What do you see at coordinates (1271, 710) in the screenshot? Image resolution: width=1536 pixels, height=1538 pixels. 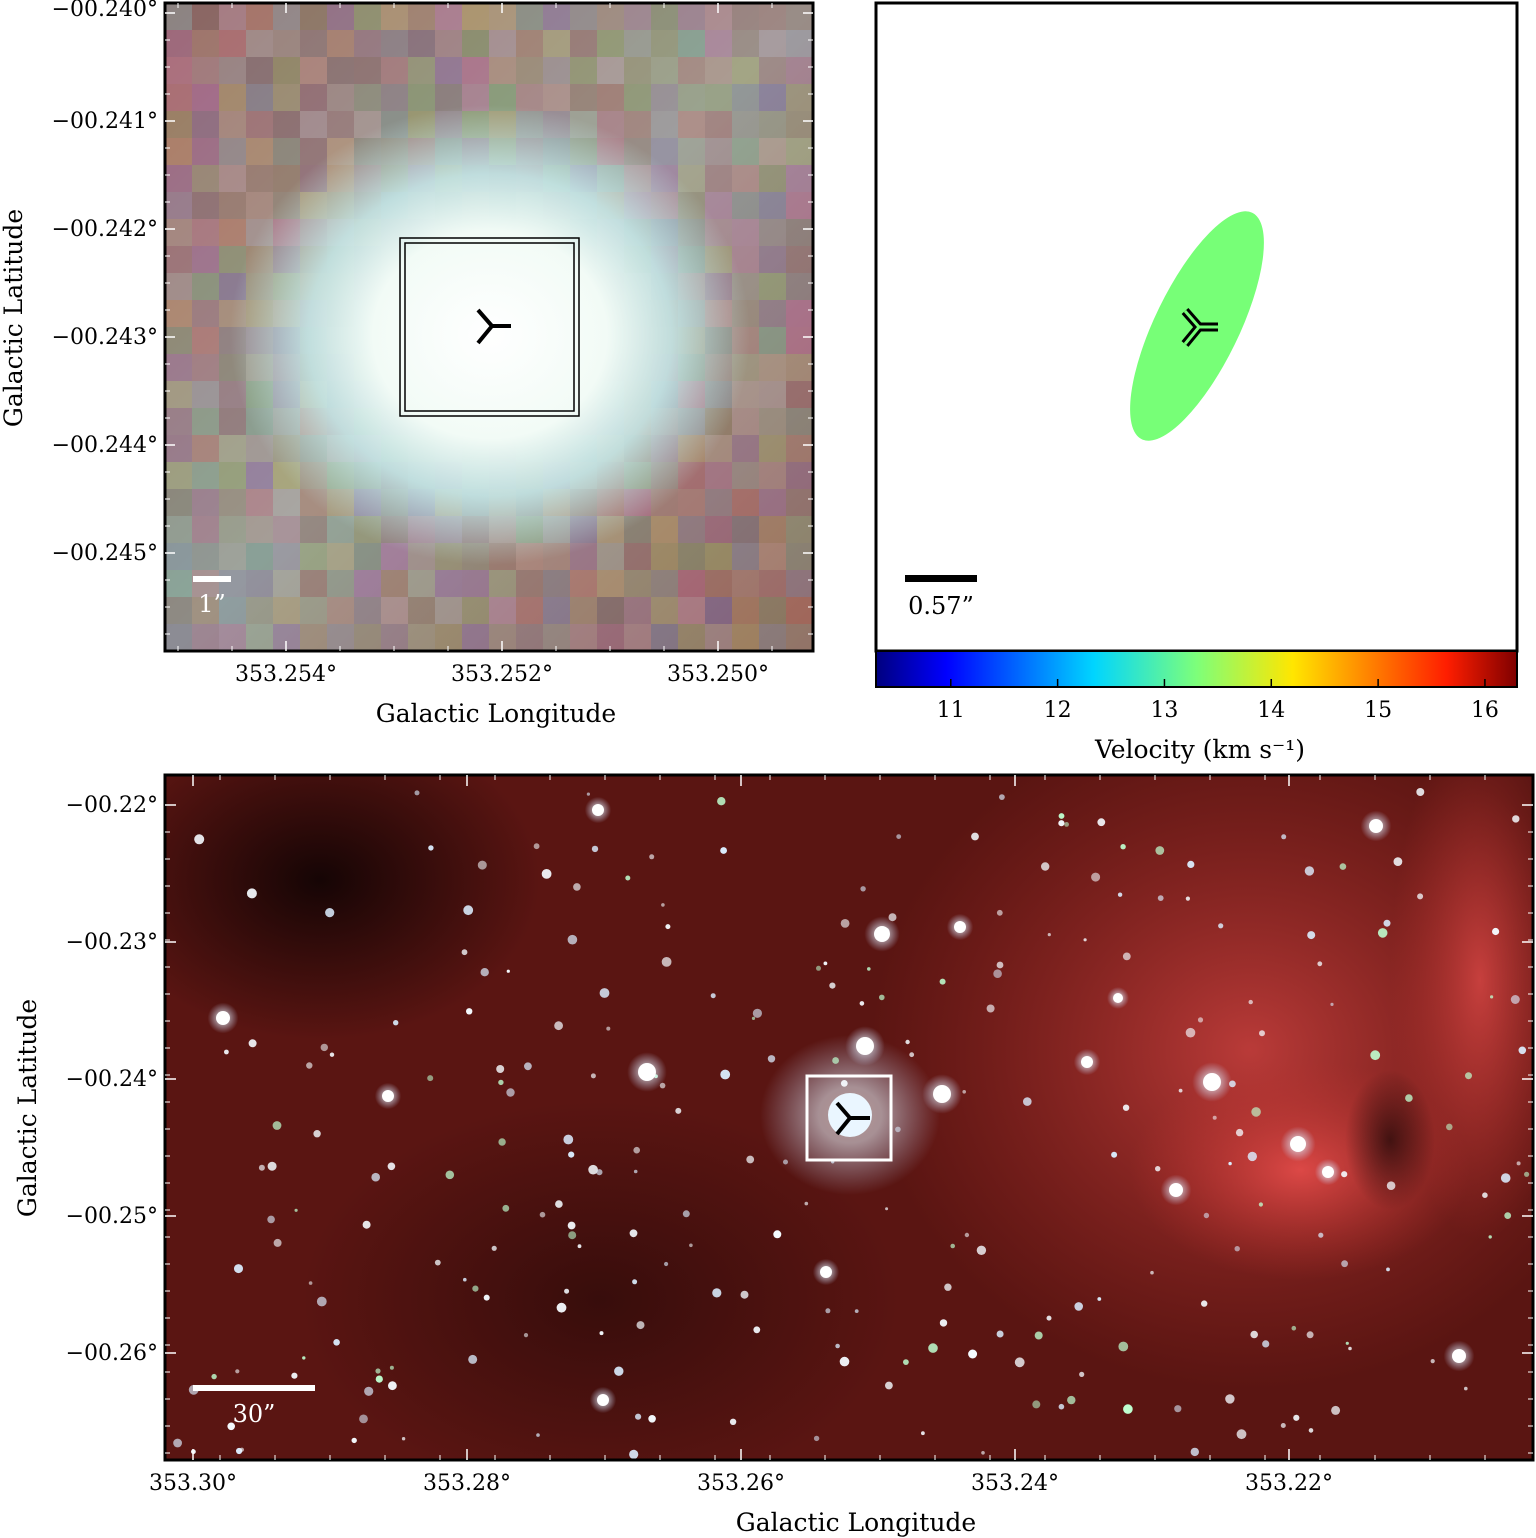 I see `colorbar-tick-label: 14` at bounding box center [1271, 710].